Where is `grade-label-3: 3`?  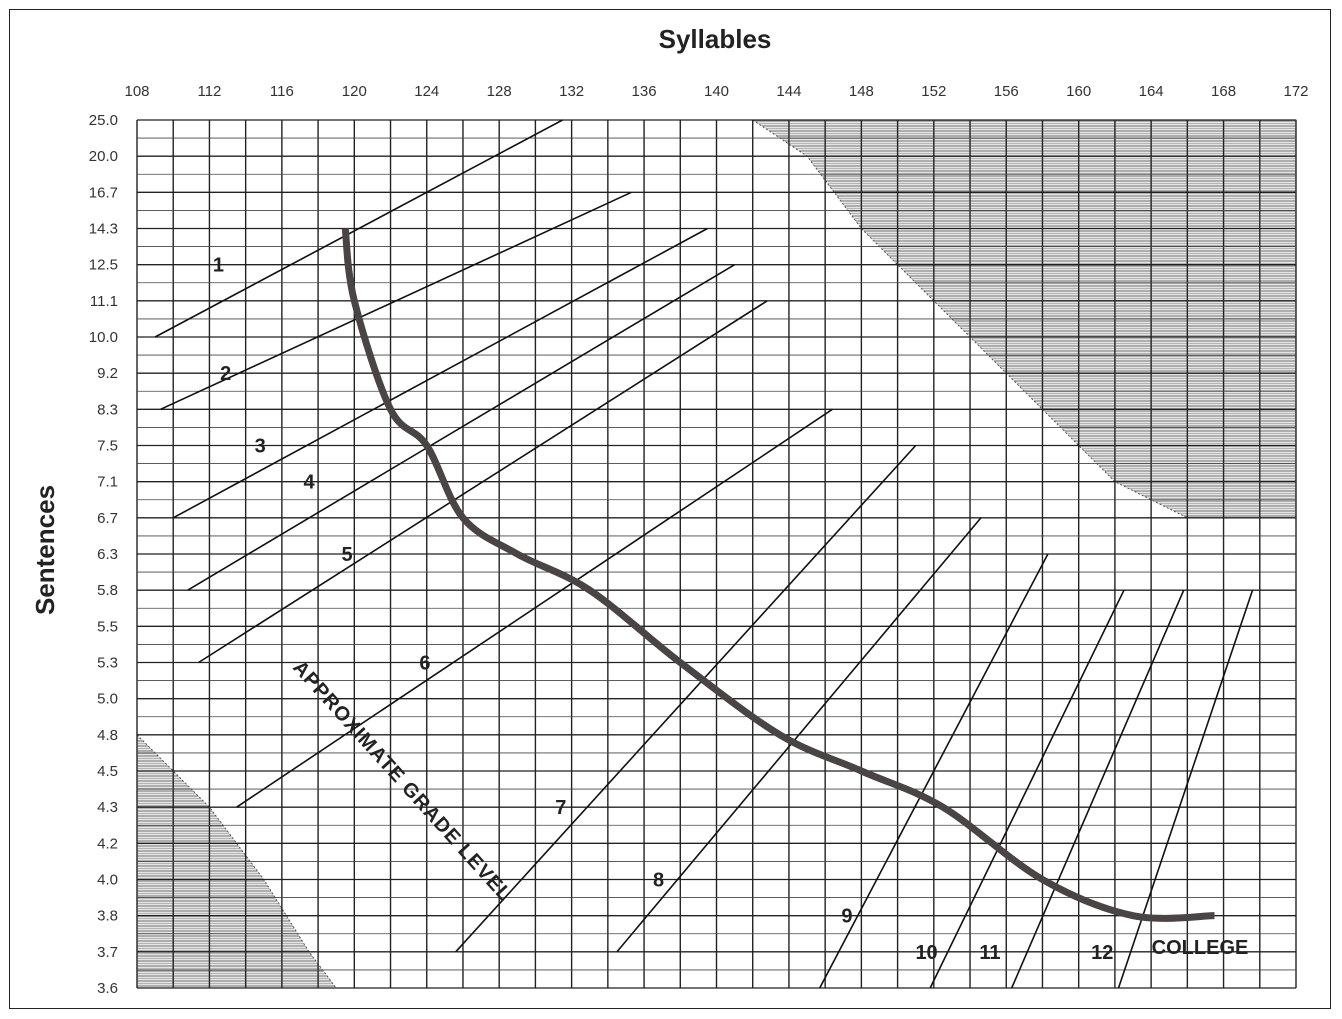
grade-label-3: 3 is located at coordinates (260, 447).